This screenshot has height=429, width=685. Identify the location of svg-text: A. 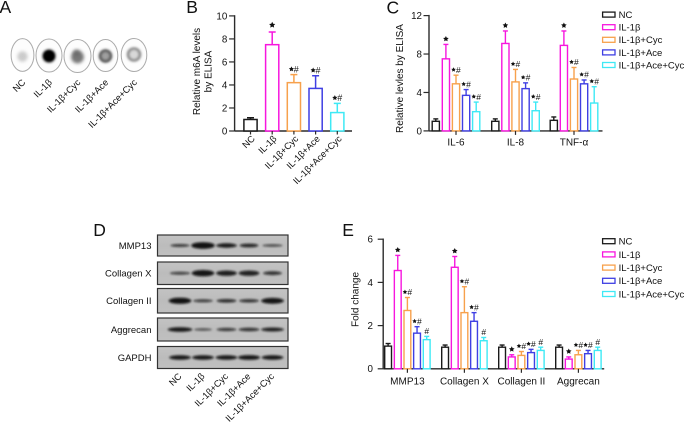
(6, 8).